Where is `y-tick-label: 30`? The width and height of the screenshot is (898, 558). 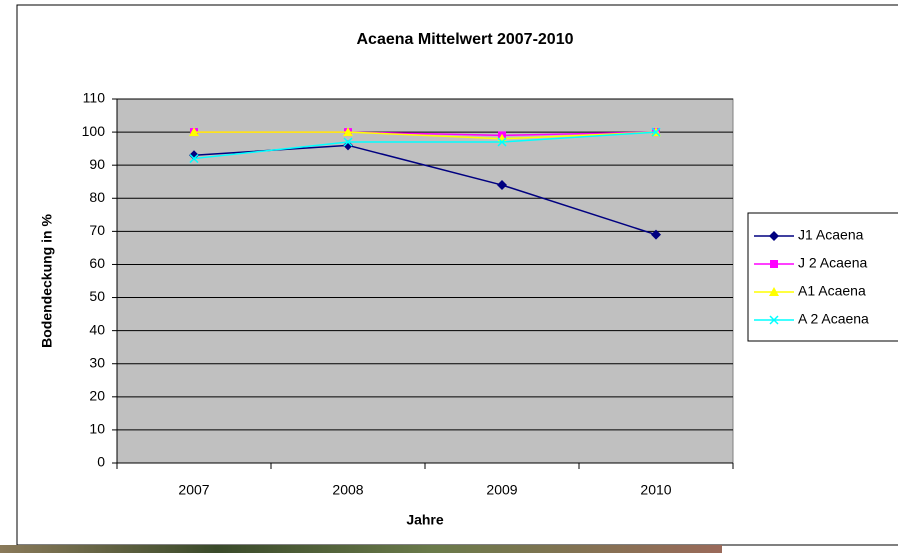 y-tick-label: 30 is located at coordinates (97, 362).